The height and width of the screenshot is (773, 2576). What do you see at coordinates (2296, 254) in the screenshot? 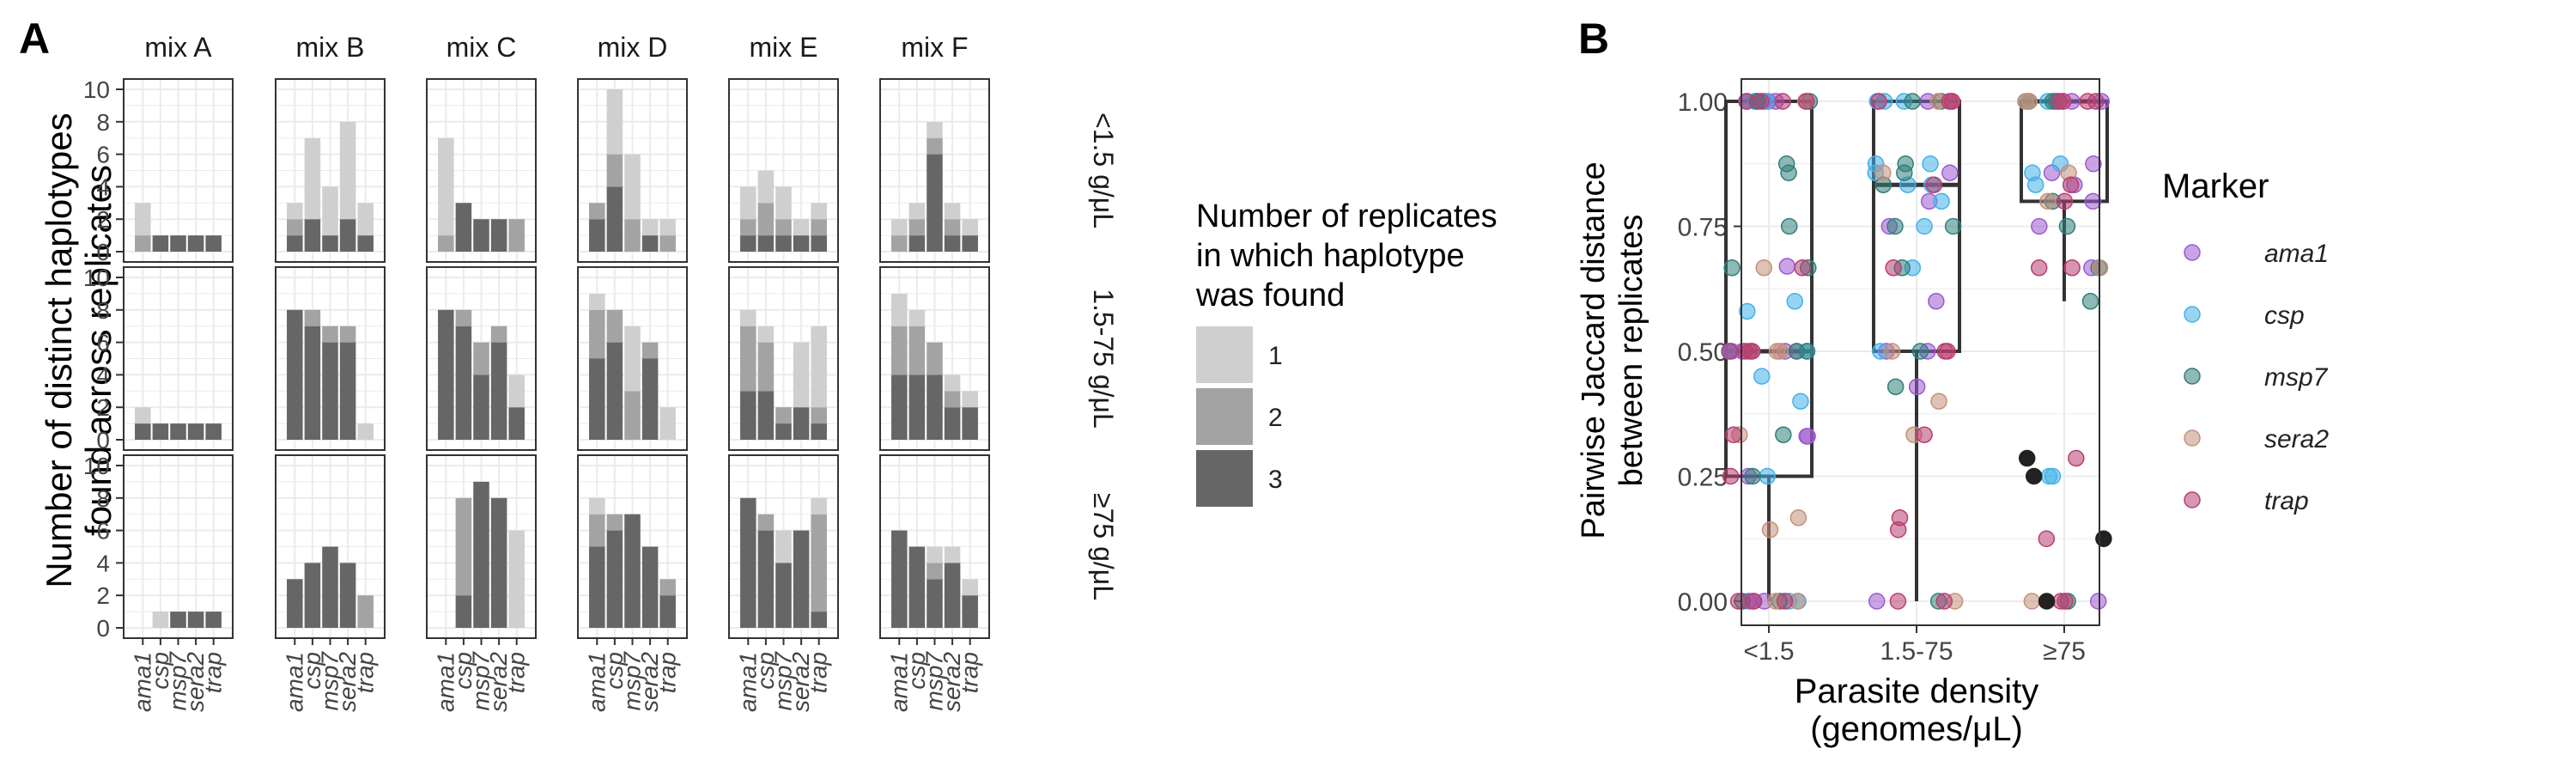
I see `marker-legend-label: ama1` at bounding box center [2296, 254].